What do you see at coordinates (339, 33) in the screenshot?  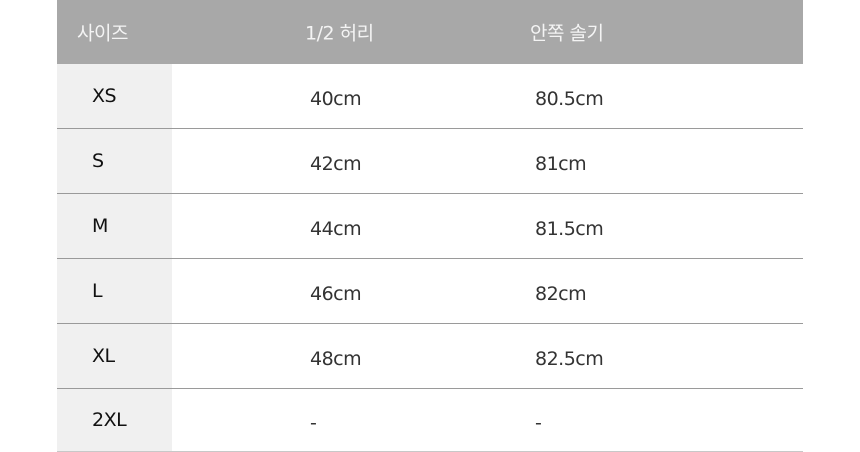 I see `header-half-waist: 1/2 허리` at bounding box center [339, 33].